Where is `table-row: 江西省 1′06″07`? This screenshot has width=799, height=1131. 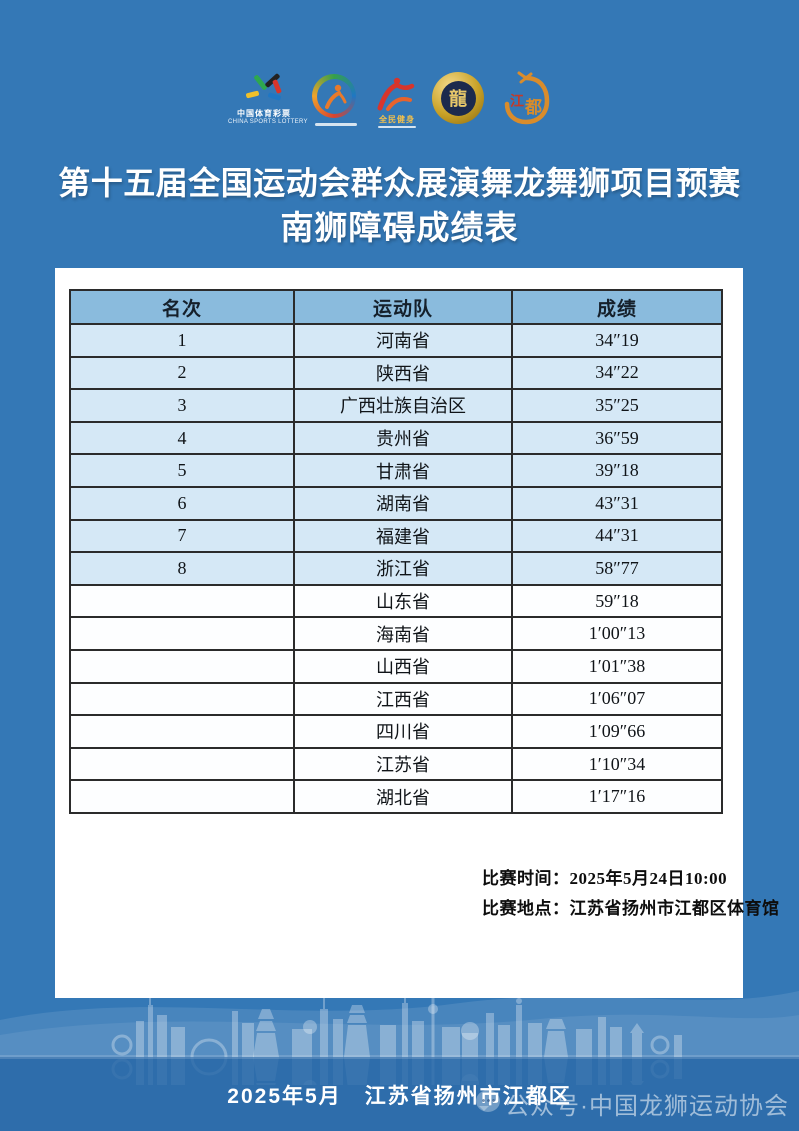
table-row: 江西省 1′06″07 is located at coordinates (396, 699).